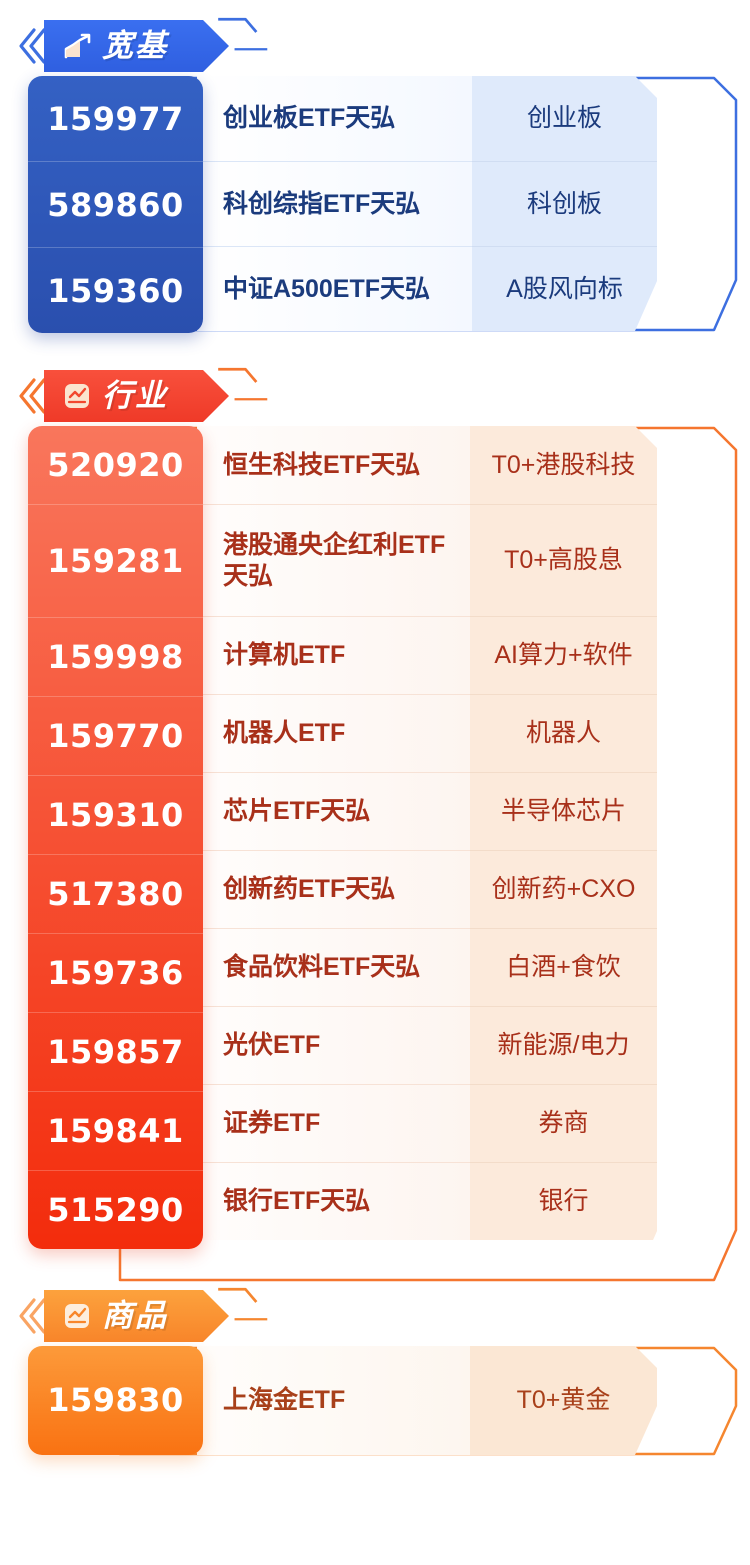  I want to click on etf-name: 银行ETF天弘, so click(333, 1201).